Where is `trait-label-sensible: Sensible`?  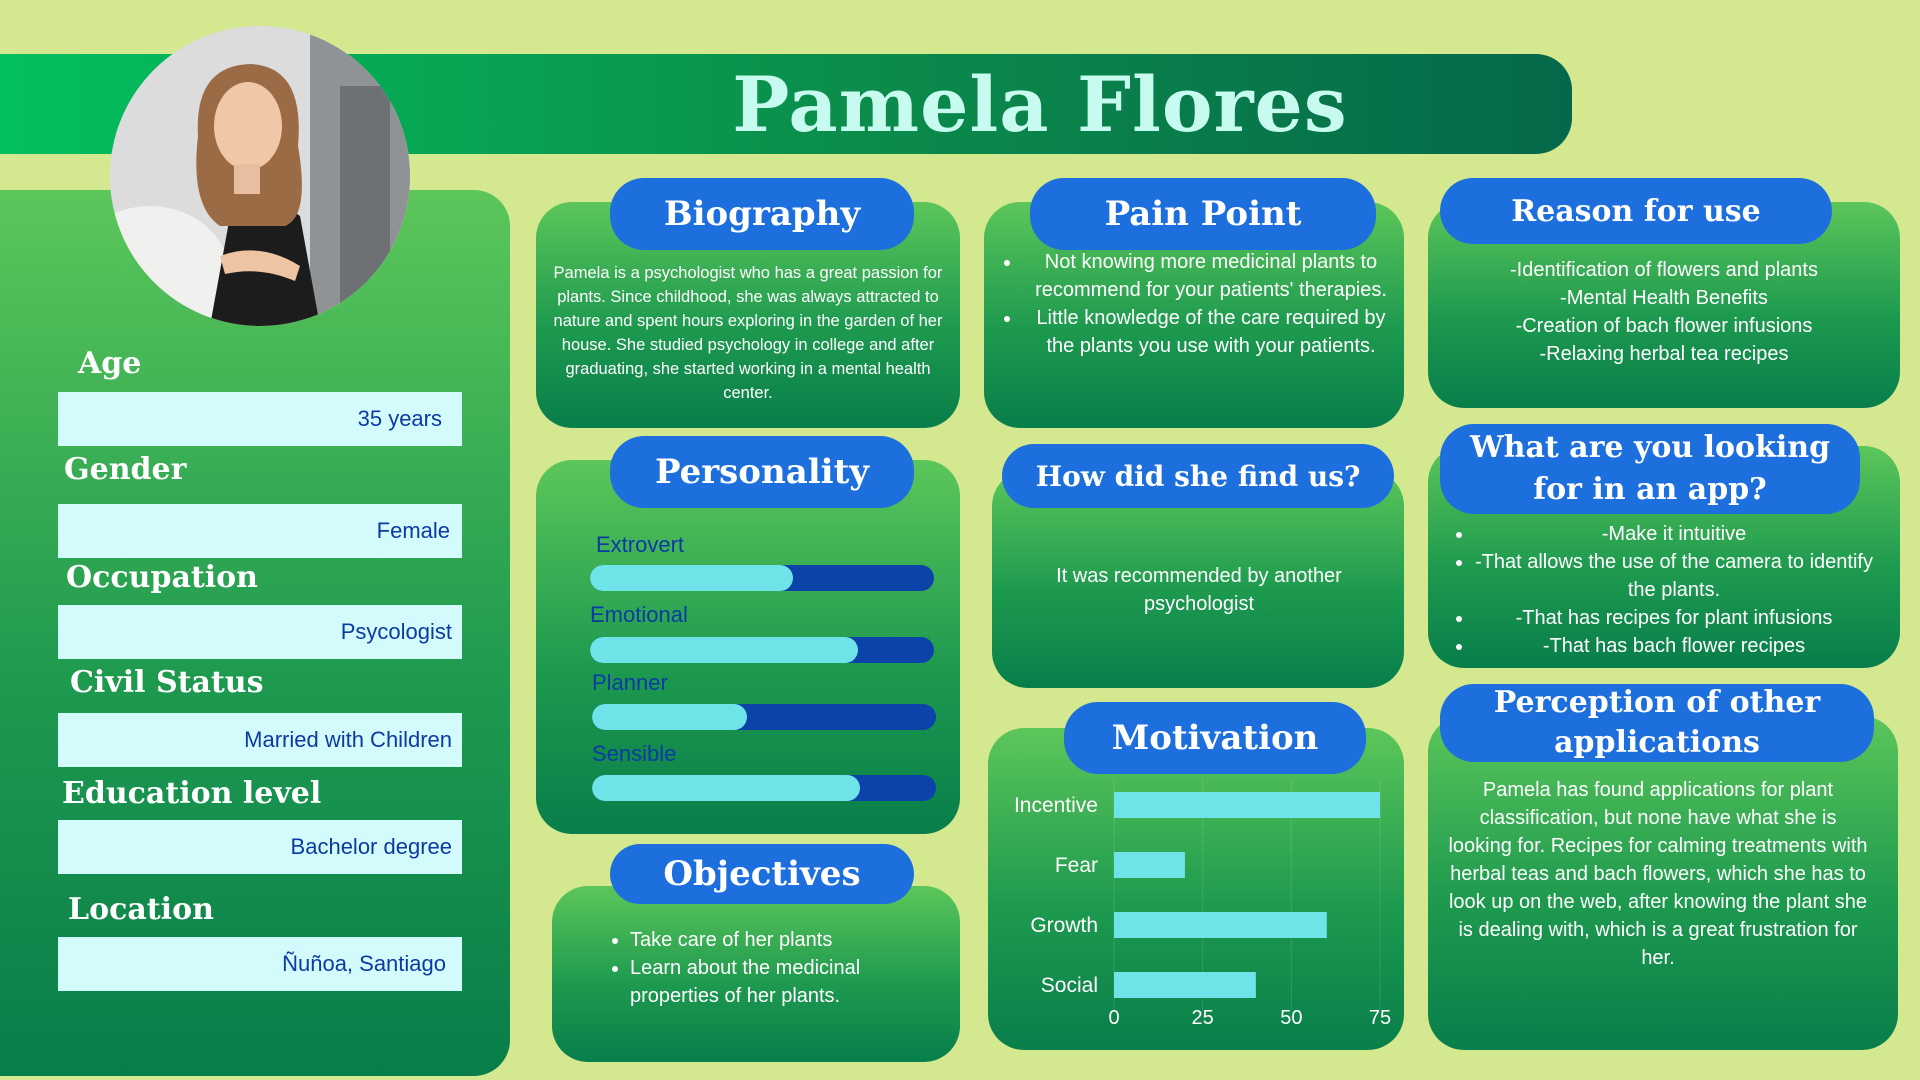
trait-label-sensible: Sensible is located at coordinates (634, 753).